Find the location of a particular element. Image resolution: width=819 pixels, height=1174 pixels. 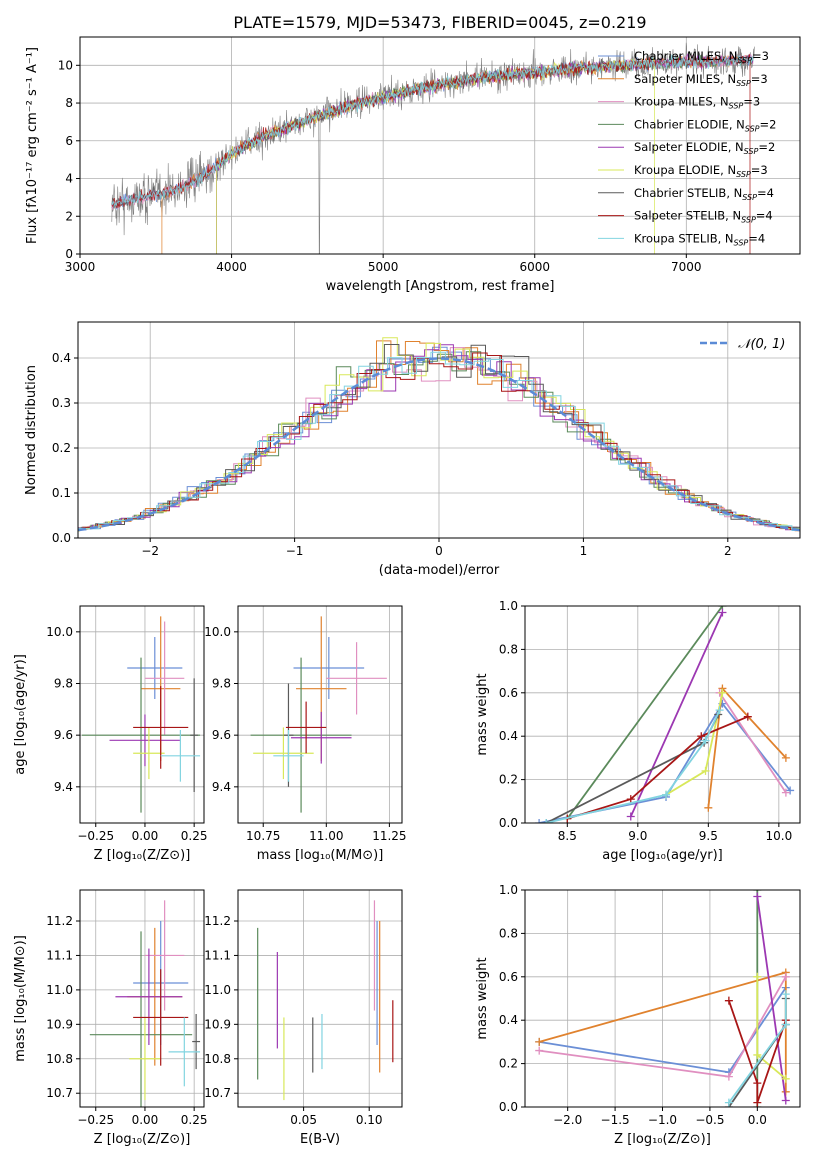

weight_vs_Z-xtick-label: −2.0 is located at coordinates (567, 1120).